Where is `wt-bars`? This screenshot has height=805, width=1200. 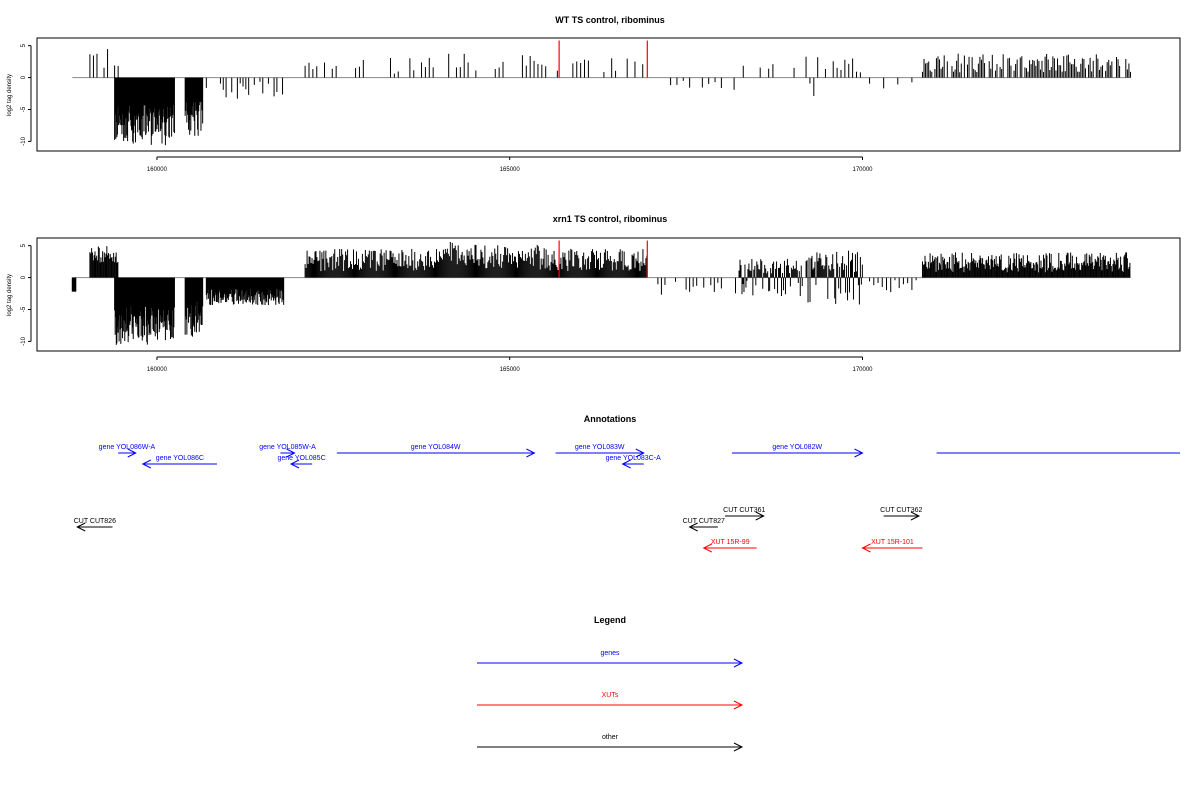
wt-bars is located at coordinates (601, 93).